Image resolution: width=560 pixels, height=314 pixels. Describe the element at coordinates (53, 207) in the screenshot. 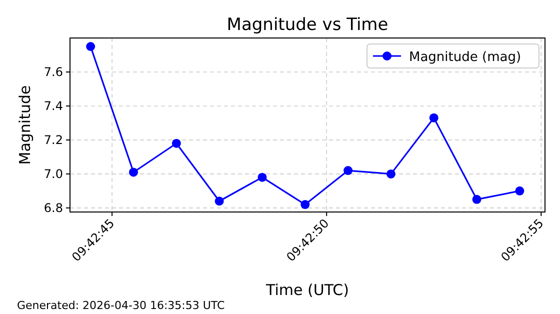

I see `y-tick-label: 6.8` at that location.